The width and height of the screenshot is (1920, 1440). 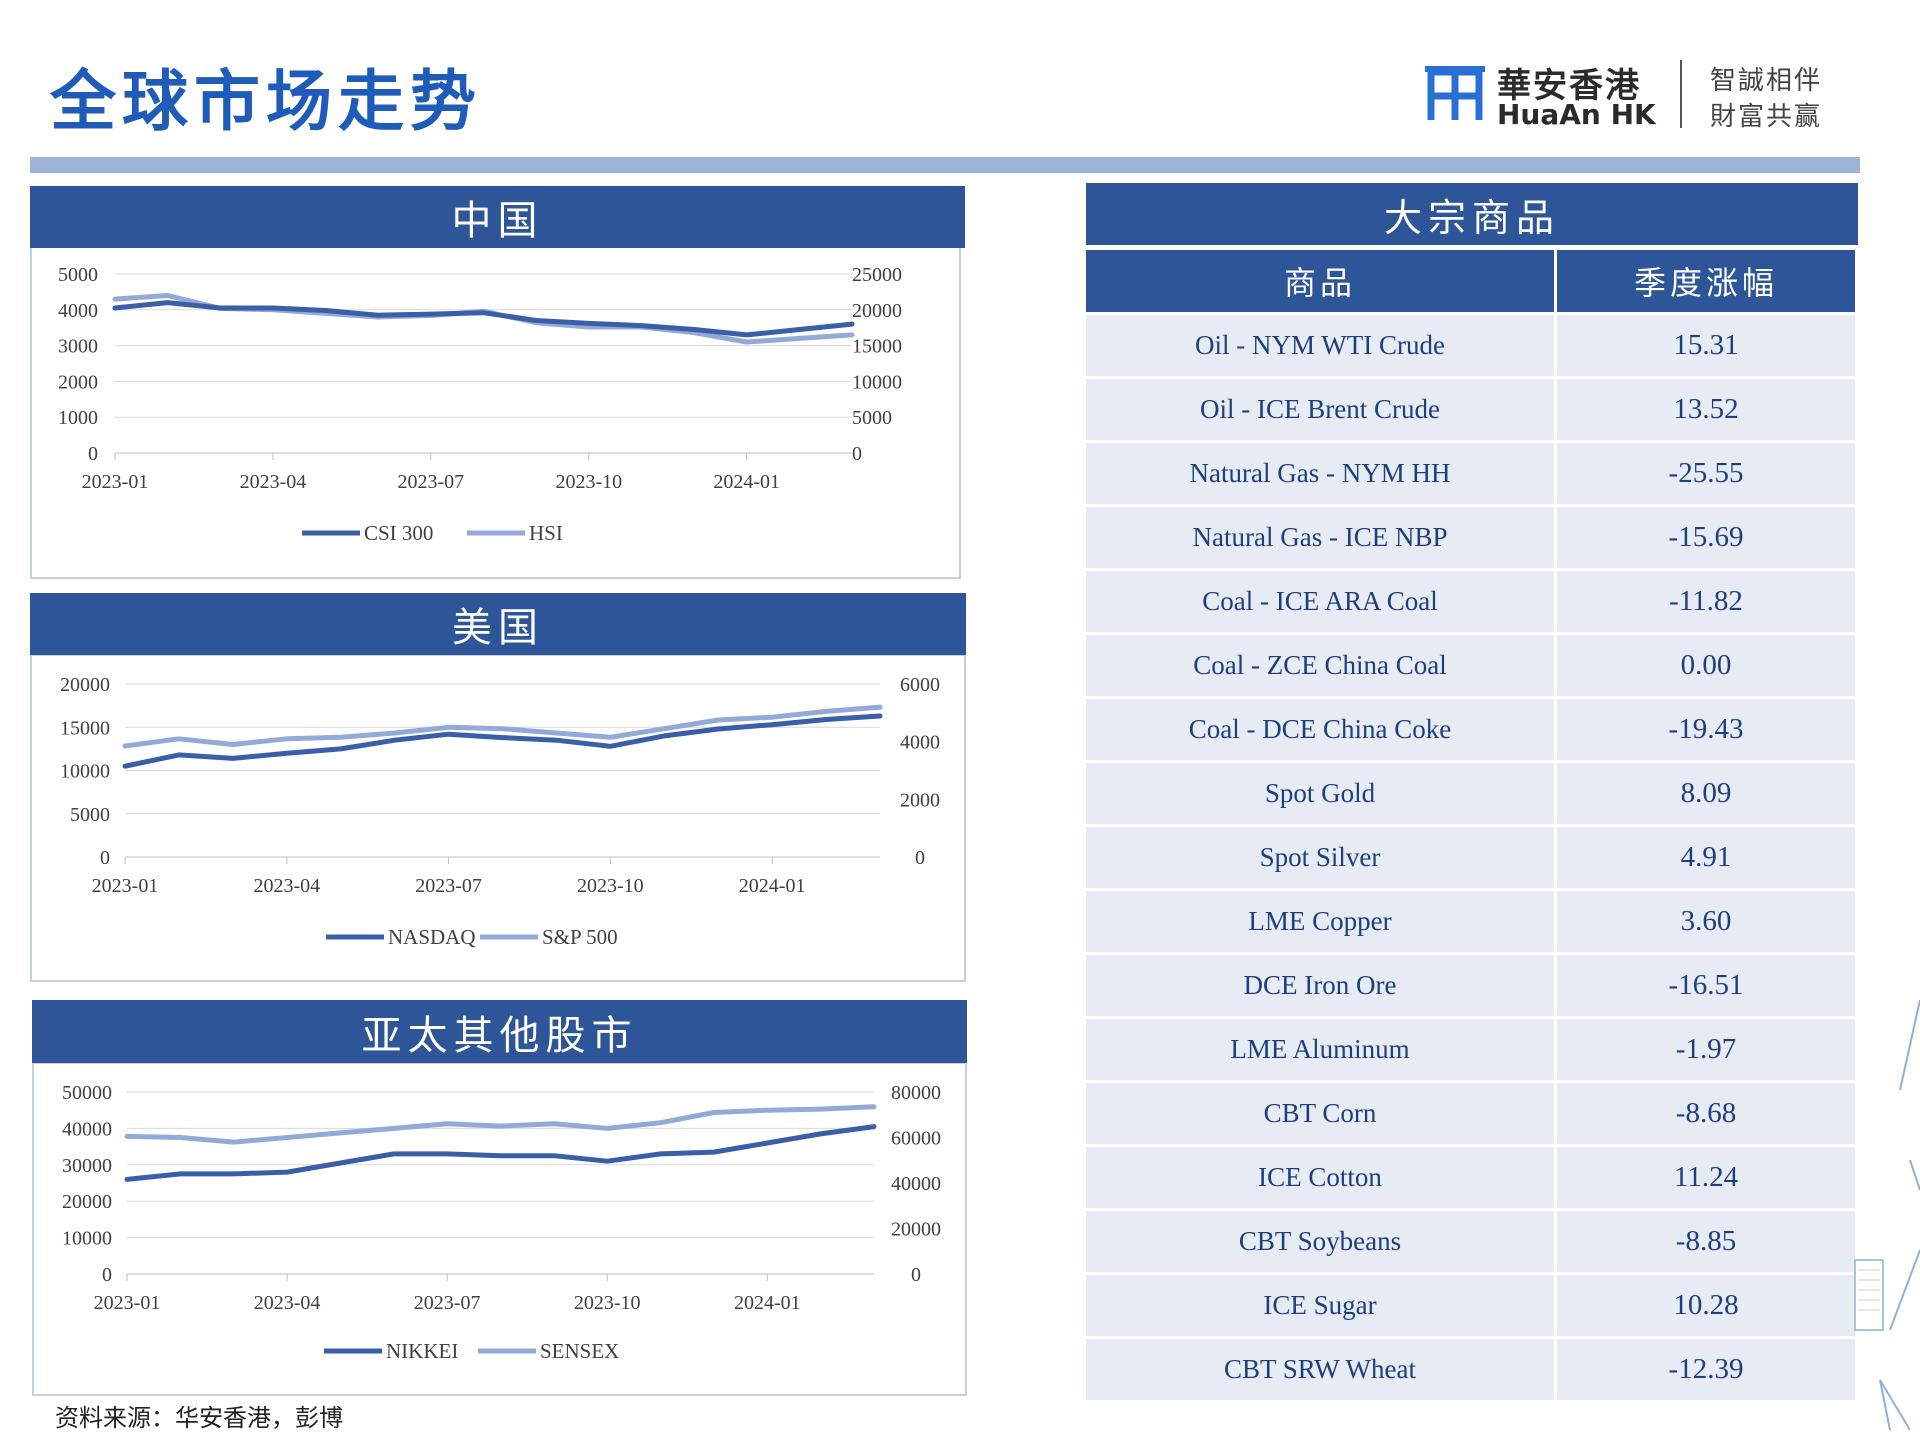 I want to click on logo-divider, so click(x=1681, y=94).